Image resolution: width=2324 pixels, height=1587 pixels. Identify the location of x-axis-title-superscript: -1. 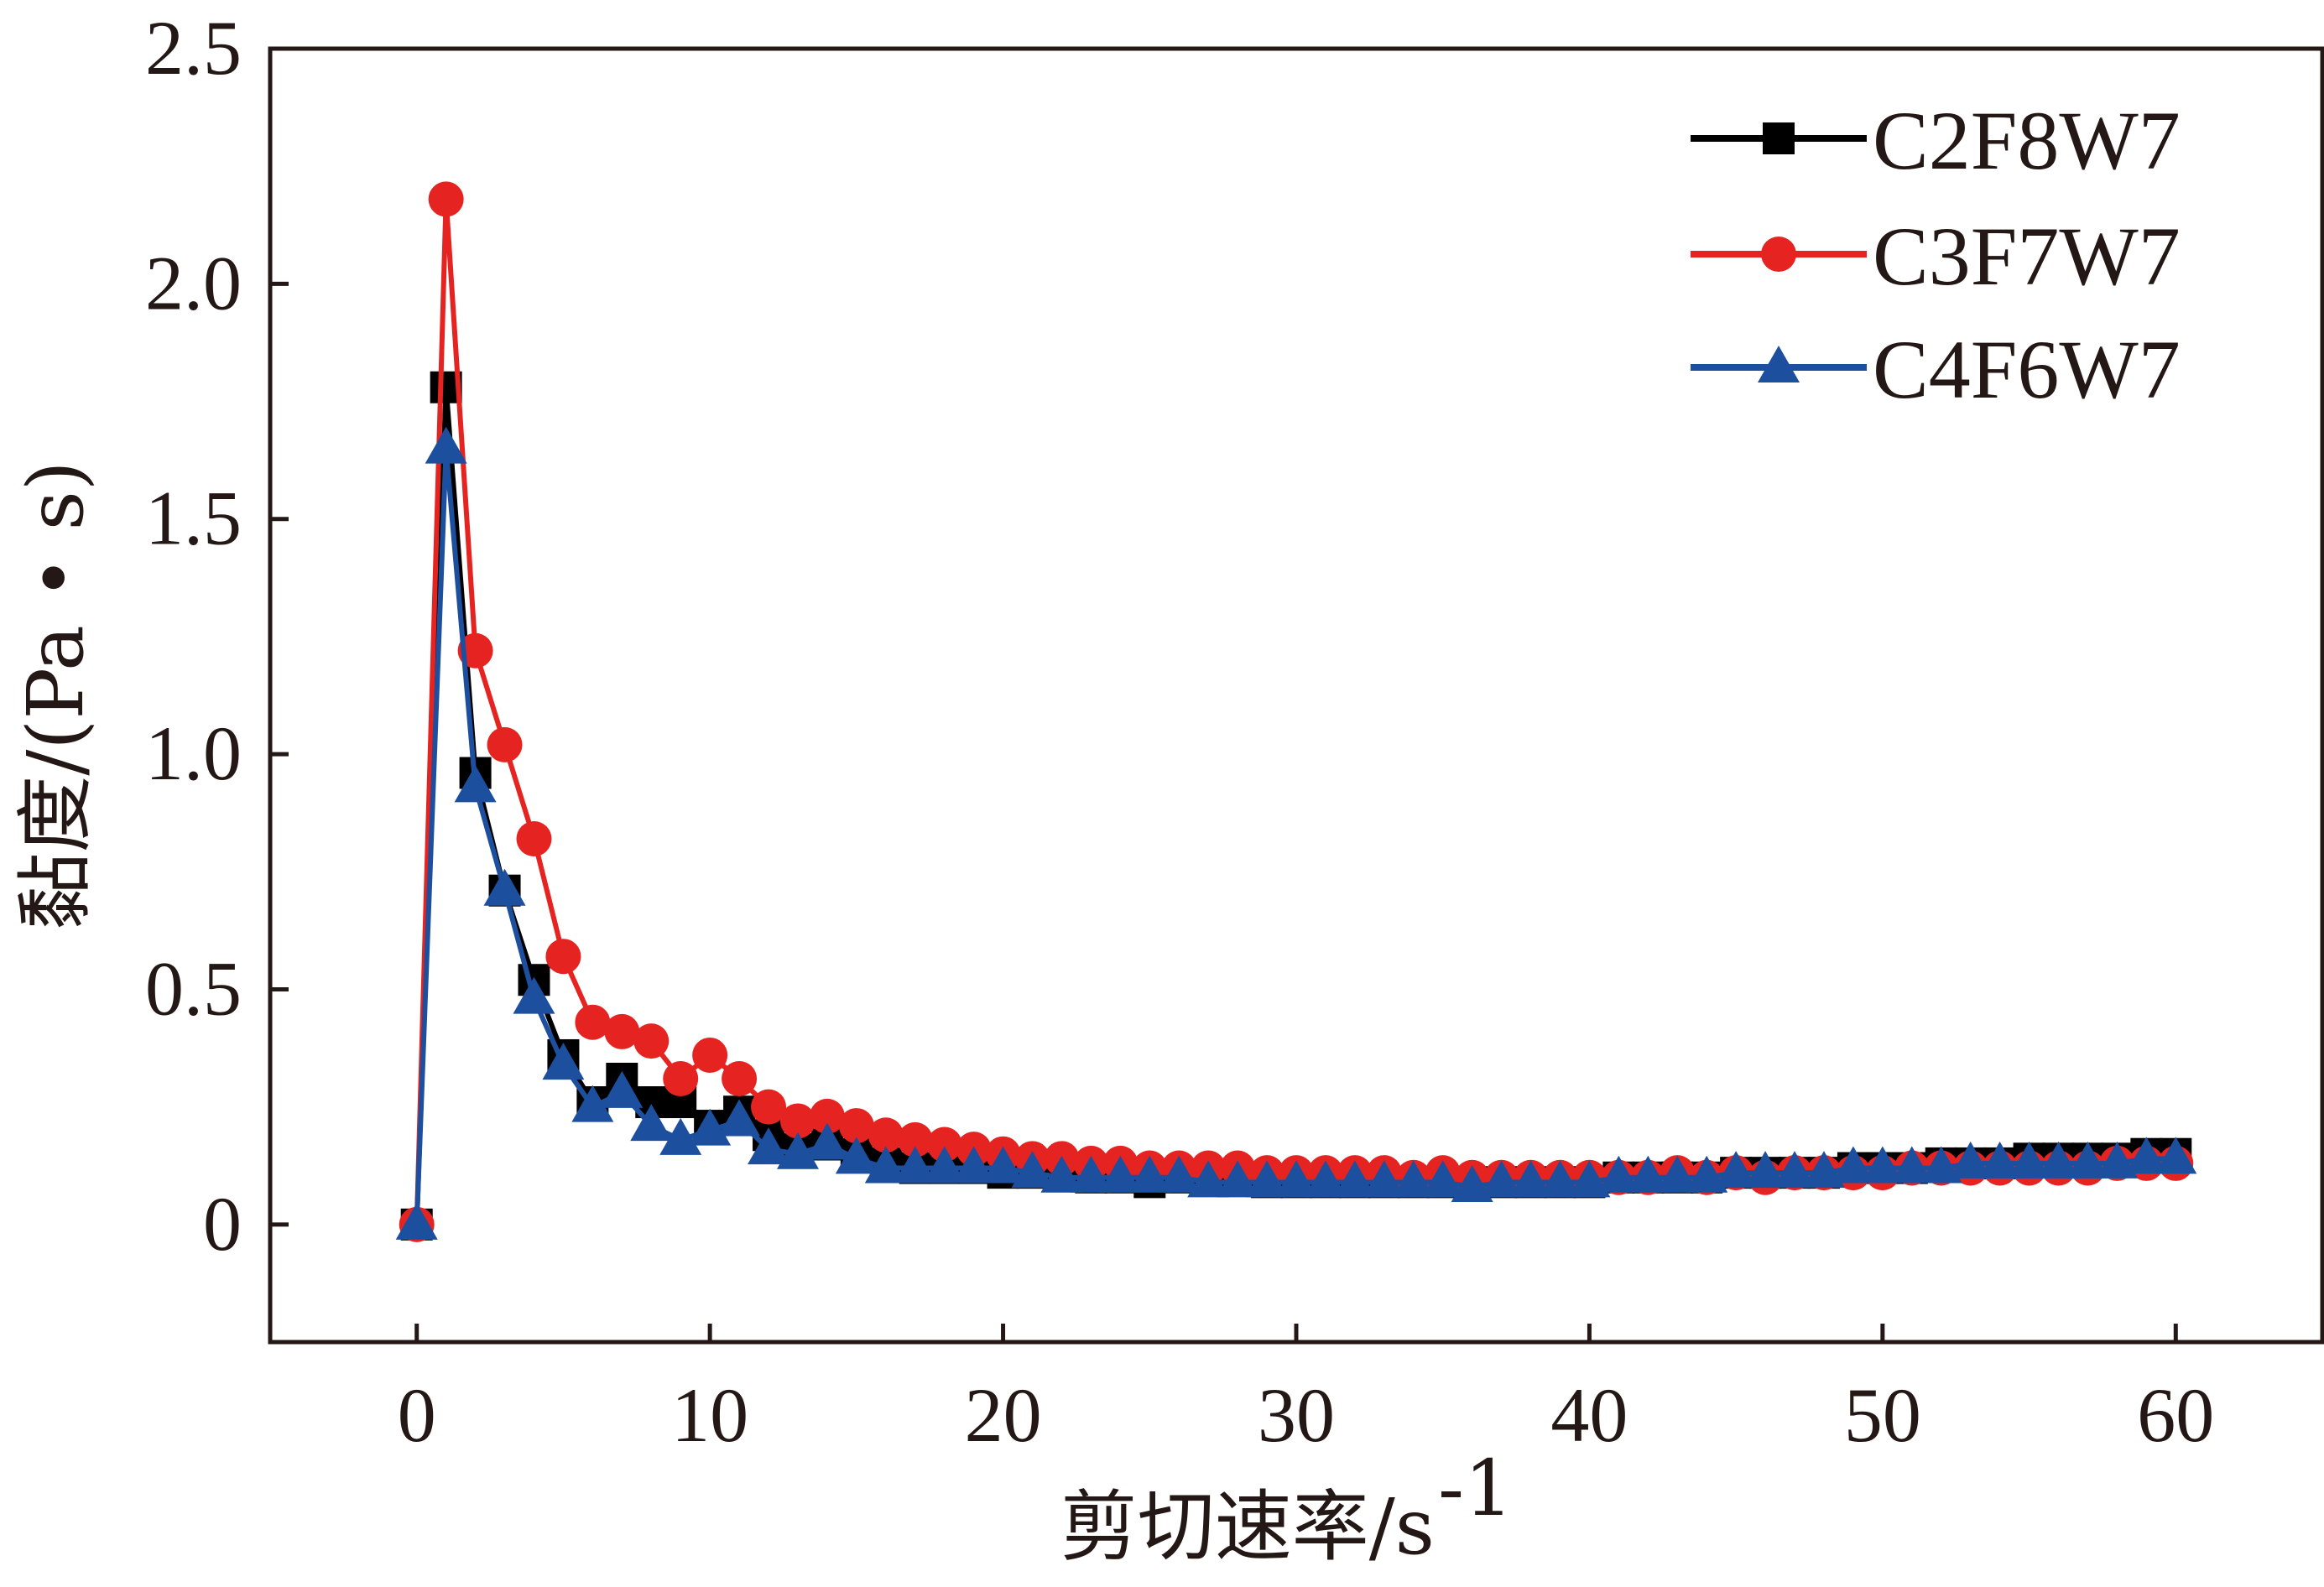
(1476, 1488).